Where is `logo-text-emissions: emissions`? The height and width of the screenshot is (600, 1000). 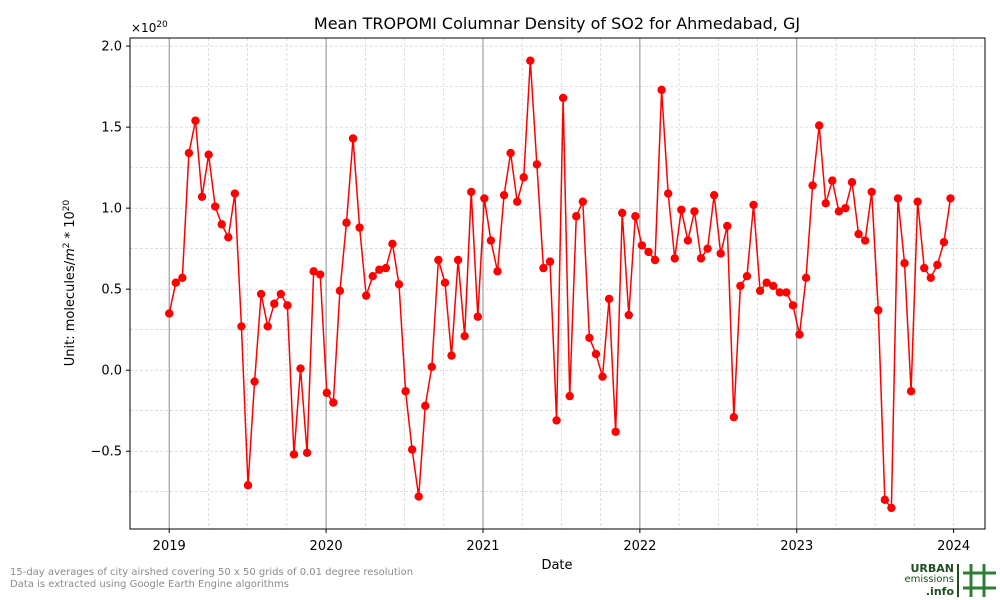 logo-text-emissions: emissions is located at coordinates (929, 579).